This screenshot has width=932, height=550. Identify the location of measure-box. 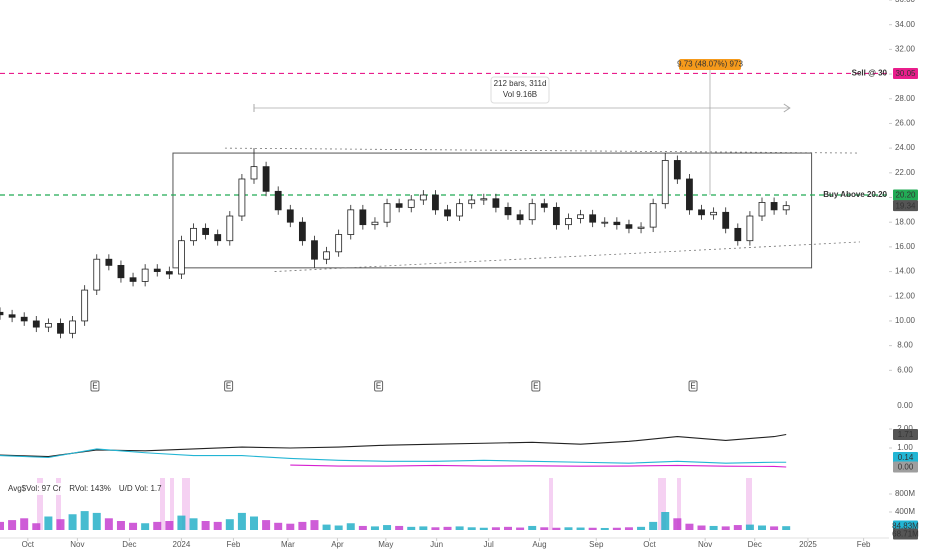
(520, 90).